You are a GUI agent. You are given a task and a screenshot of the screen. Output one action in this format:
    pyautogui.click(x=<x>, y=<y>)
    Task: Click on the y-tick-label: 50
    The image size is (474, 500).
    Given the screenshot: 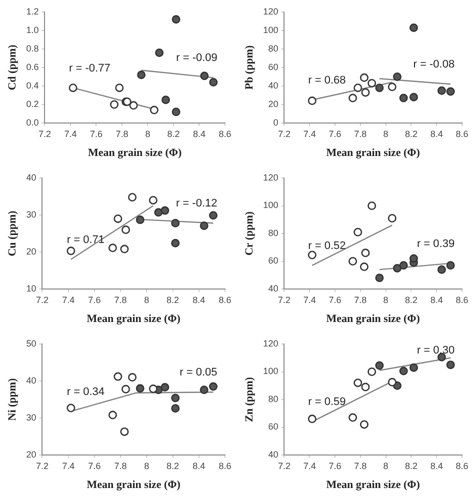 What is the action you would take?
    pyautogui.click(x=31, y=343)
    